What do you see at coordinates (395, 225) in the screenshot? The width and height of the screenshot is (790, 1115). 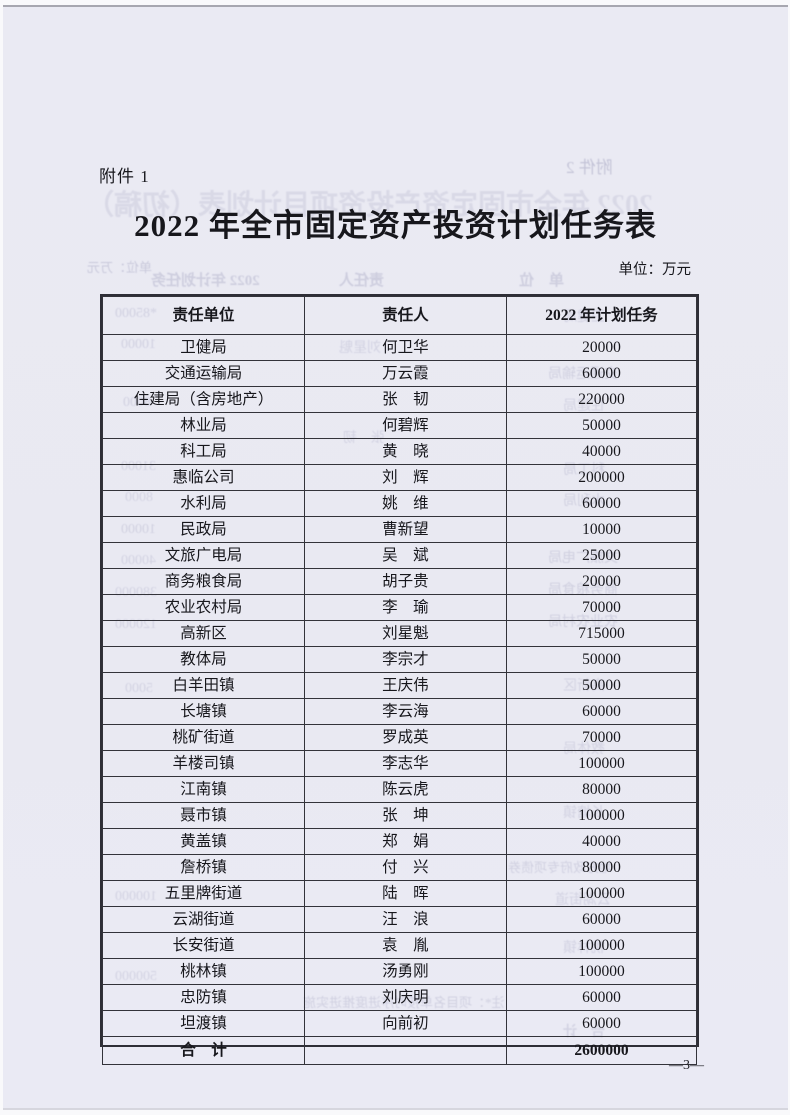 I see `page-title: 2022 年全市固定资产投资计划任务表` at bounding box center [395, 225].